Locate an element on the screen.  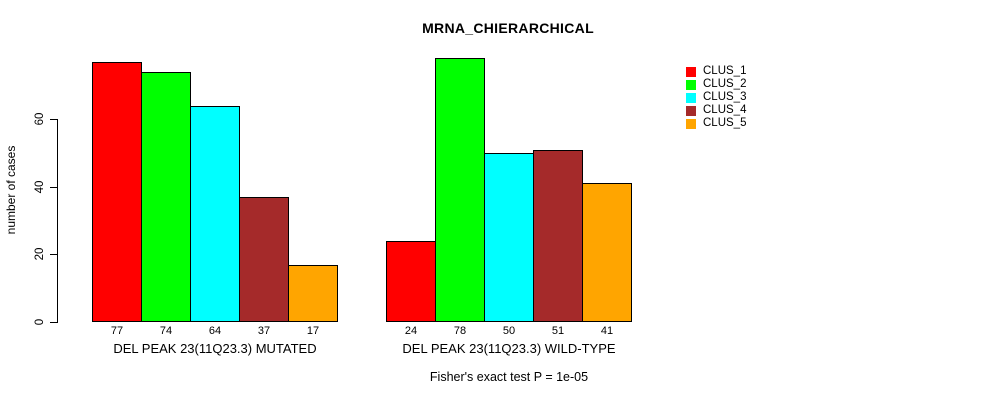
legend: CLUS_1 CLUS_2 CLUS_3 CLUS_4 CLUS_5 is located at coordinates (716, 97).